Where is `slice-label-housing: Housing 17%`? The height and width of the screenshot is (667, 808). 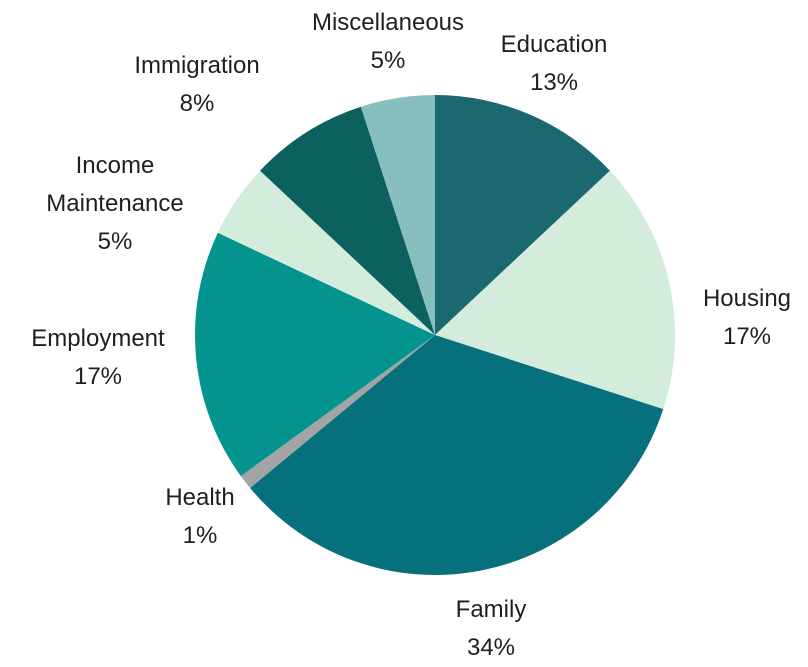 slice-label-housing: Housing 17% is located at coordinates (747, 317).